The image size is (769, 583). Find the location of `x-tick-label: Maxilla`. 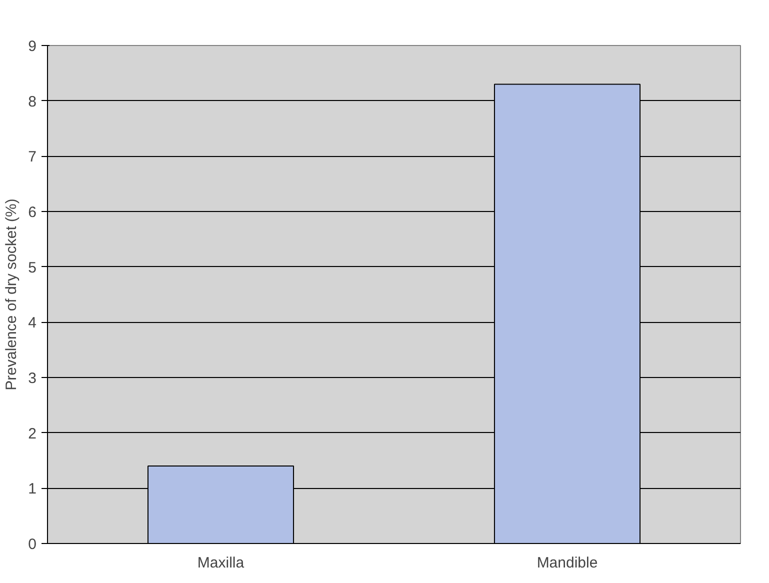

x-tick-label: Maxilla is located at coordinates (221, 563).